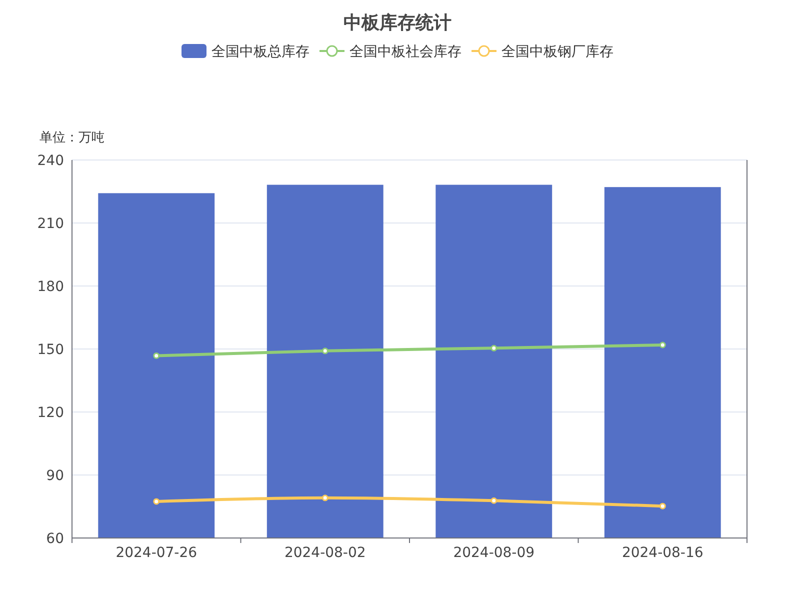 The image size is (795, 600). Describe the element at coordinates (55, 476) in the screenshot. I see `y-tick-label: 90` at that location.